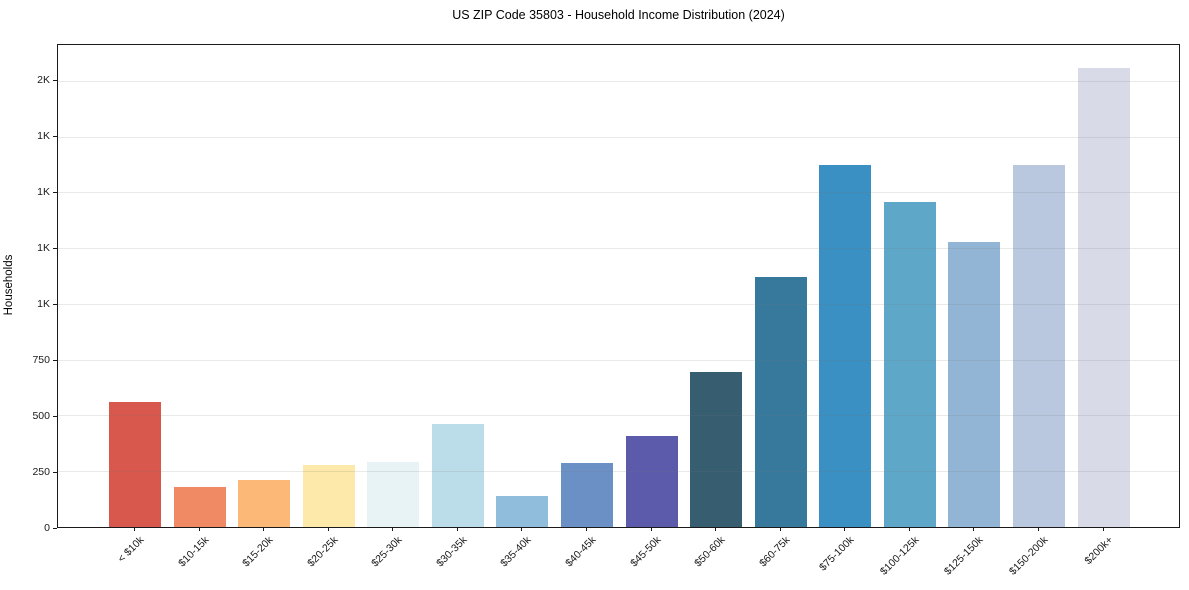  I want to click on x-tick-label: $40-45k, so click(581, 552).